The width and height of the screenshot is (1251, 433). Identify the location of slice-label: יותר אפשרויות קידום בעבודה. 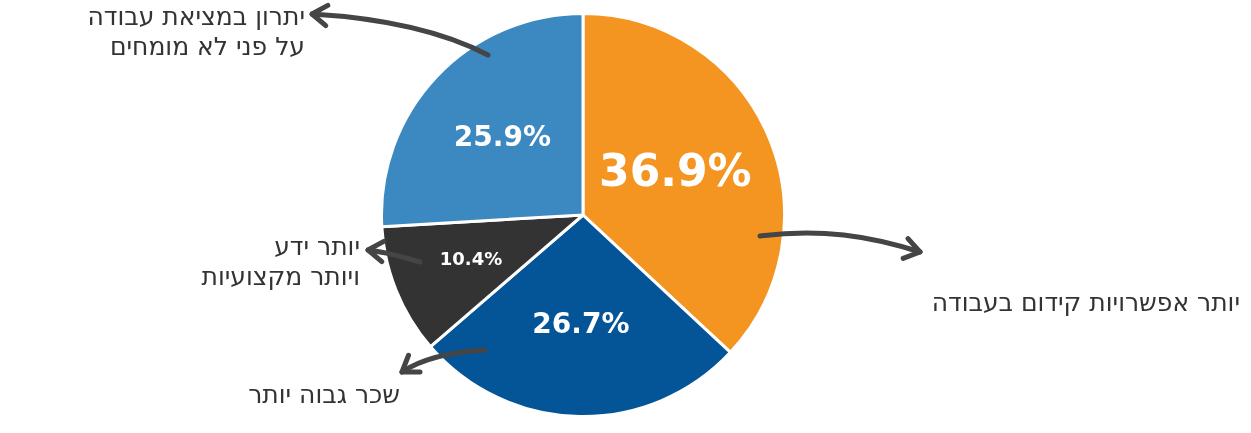
(1085, 303).